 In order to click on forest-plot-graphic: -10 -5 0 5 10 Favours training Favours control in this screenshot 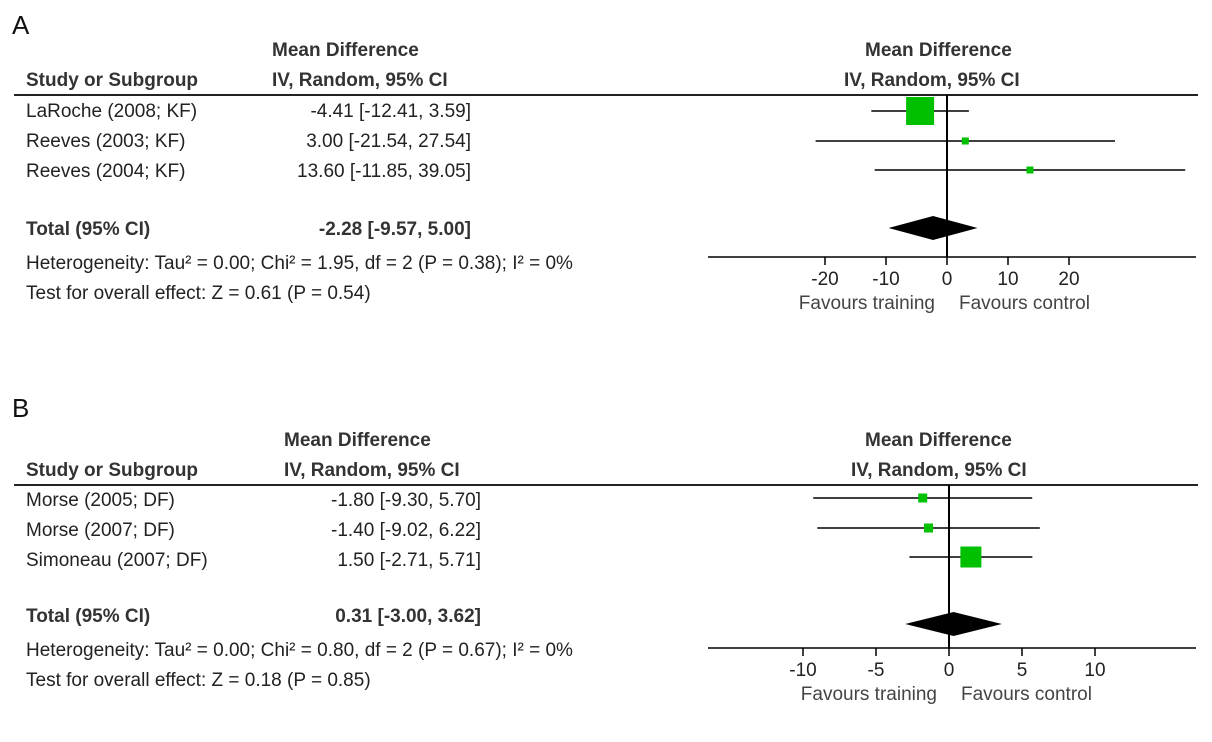, I will do `click(952, 595)`.